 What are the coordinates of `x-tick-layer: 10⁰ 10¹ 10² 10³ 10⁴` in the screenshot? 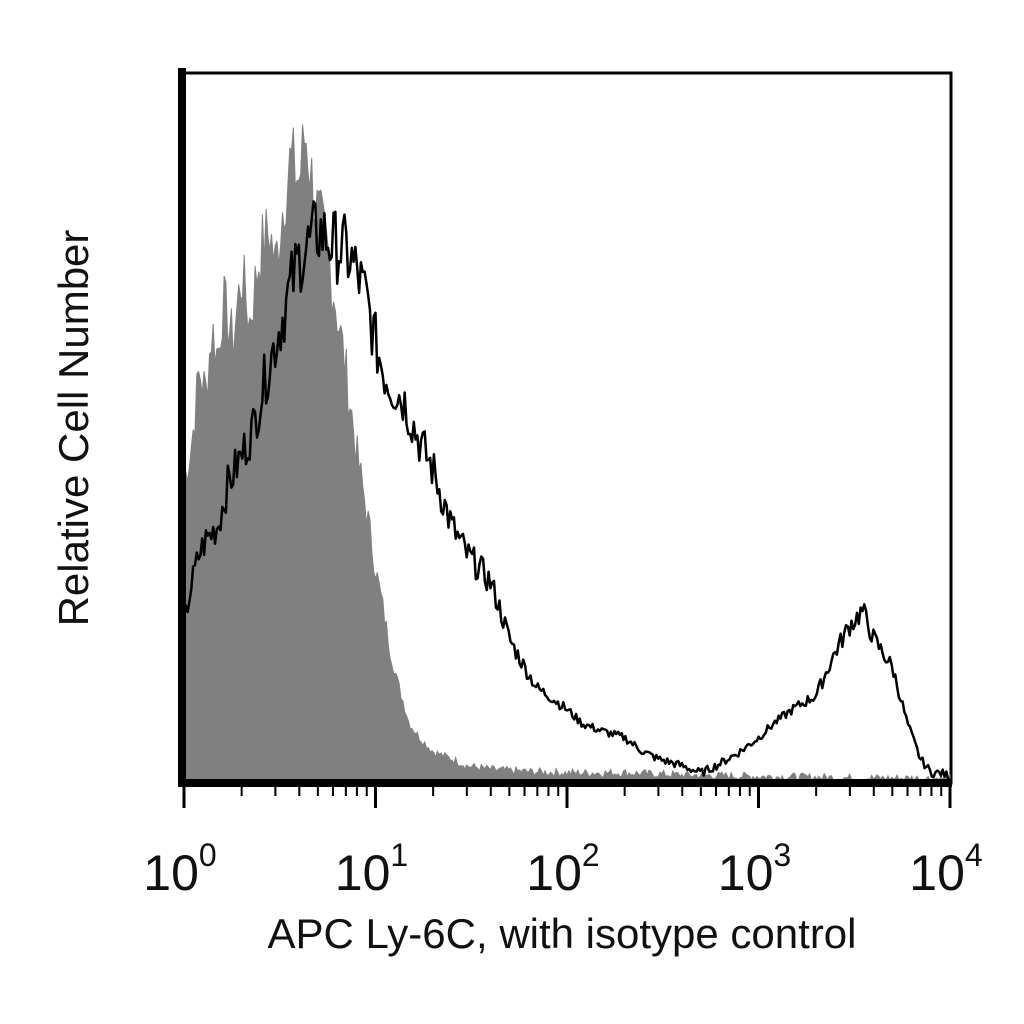 It's located at (563, 843).